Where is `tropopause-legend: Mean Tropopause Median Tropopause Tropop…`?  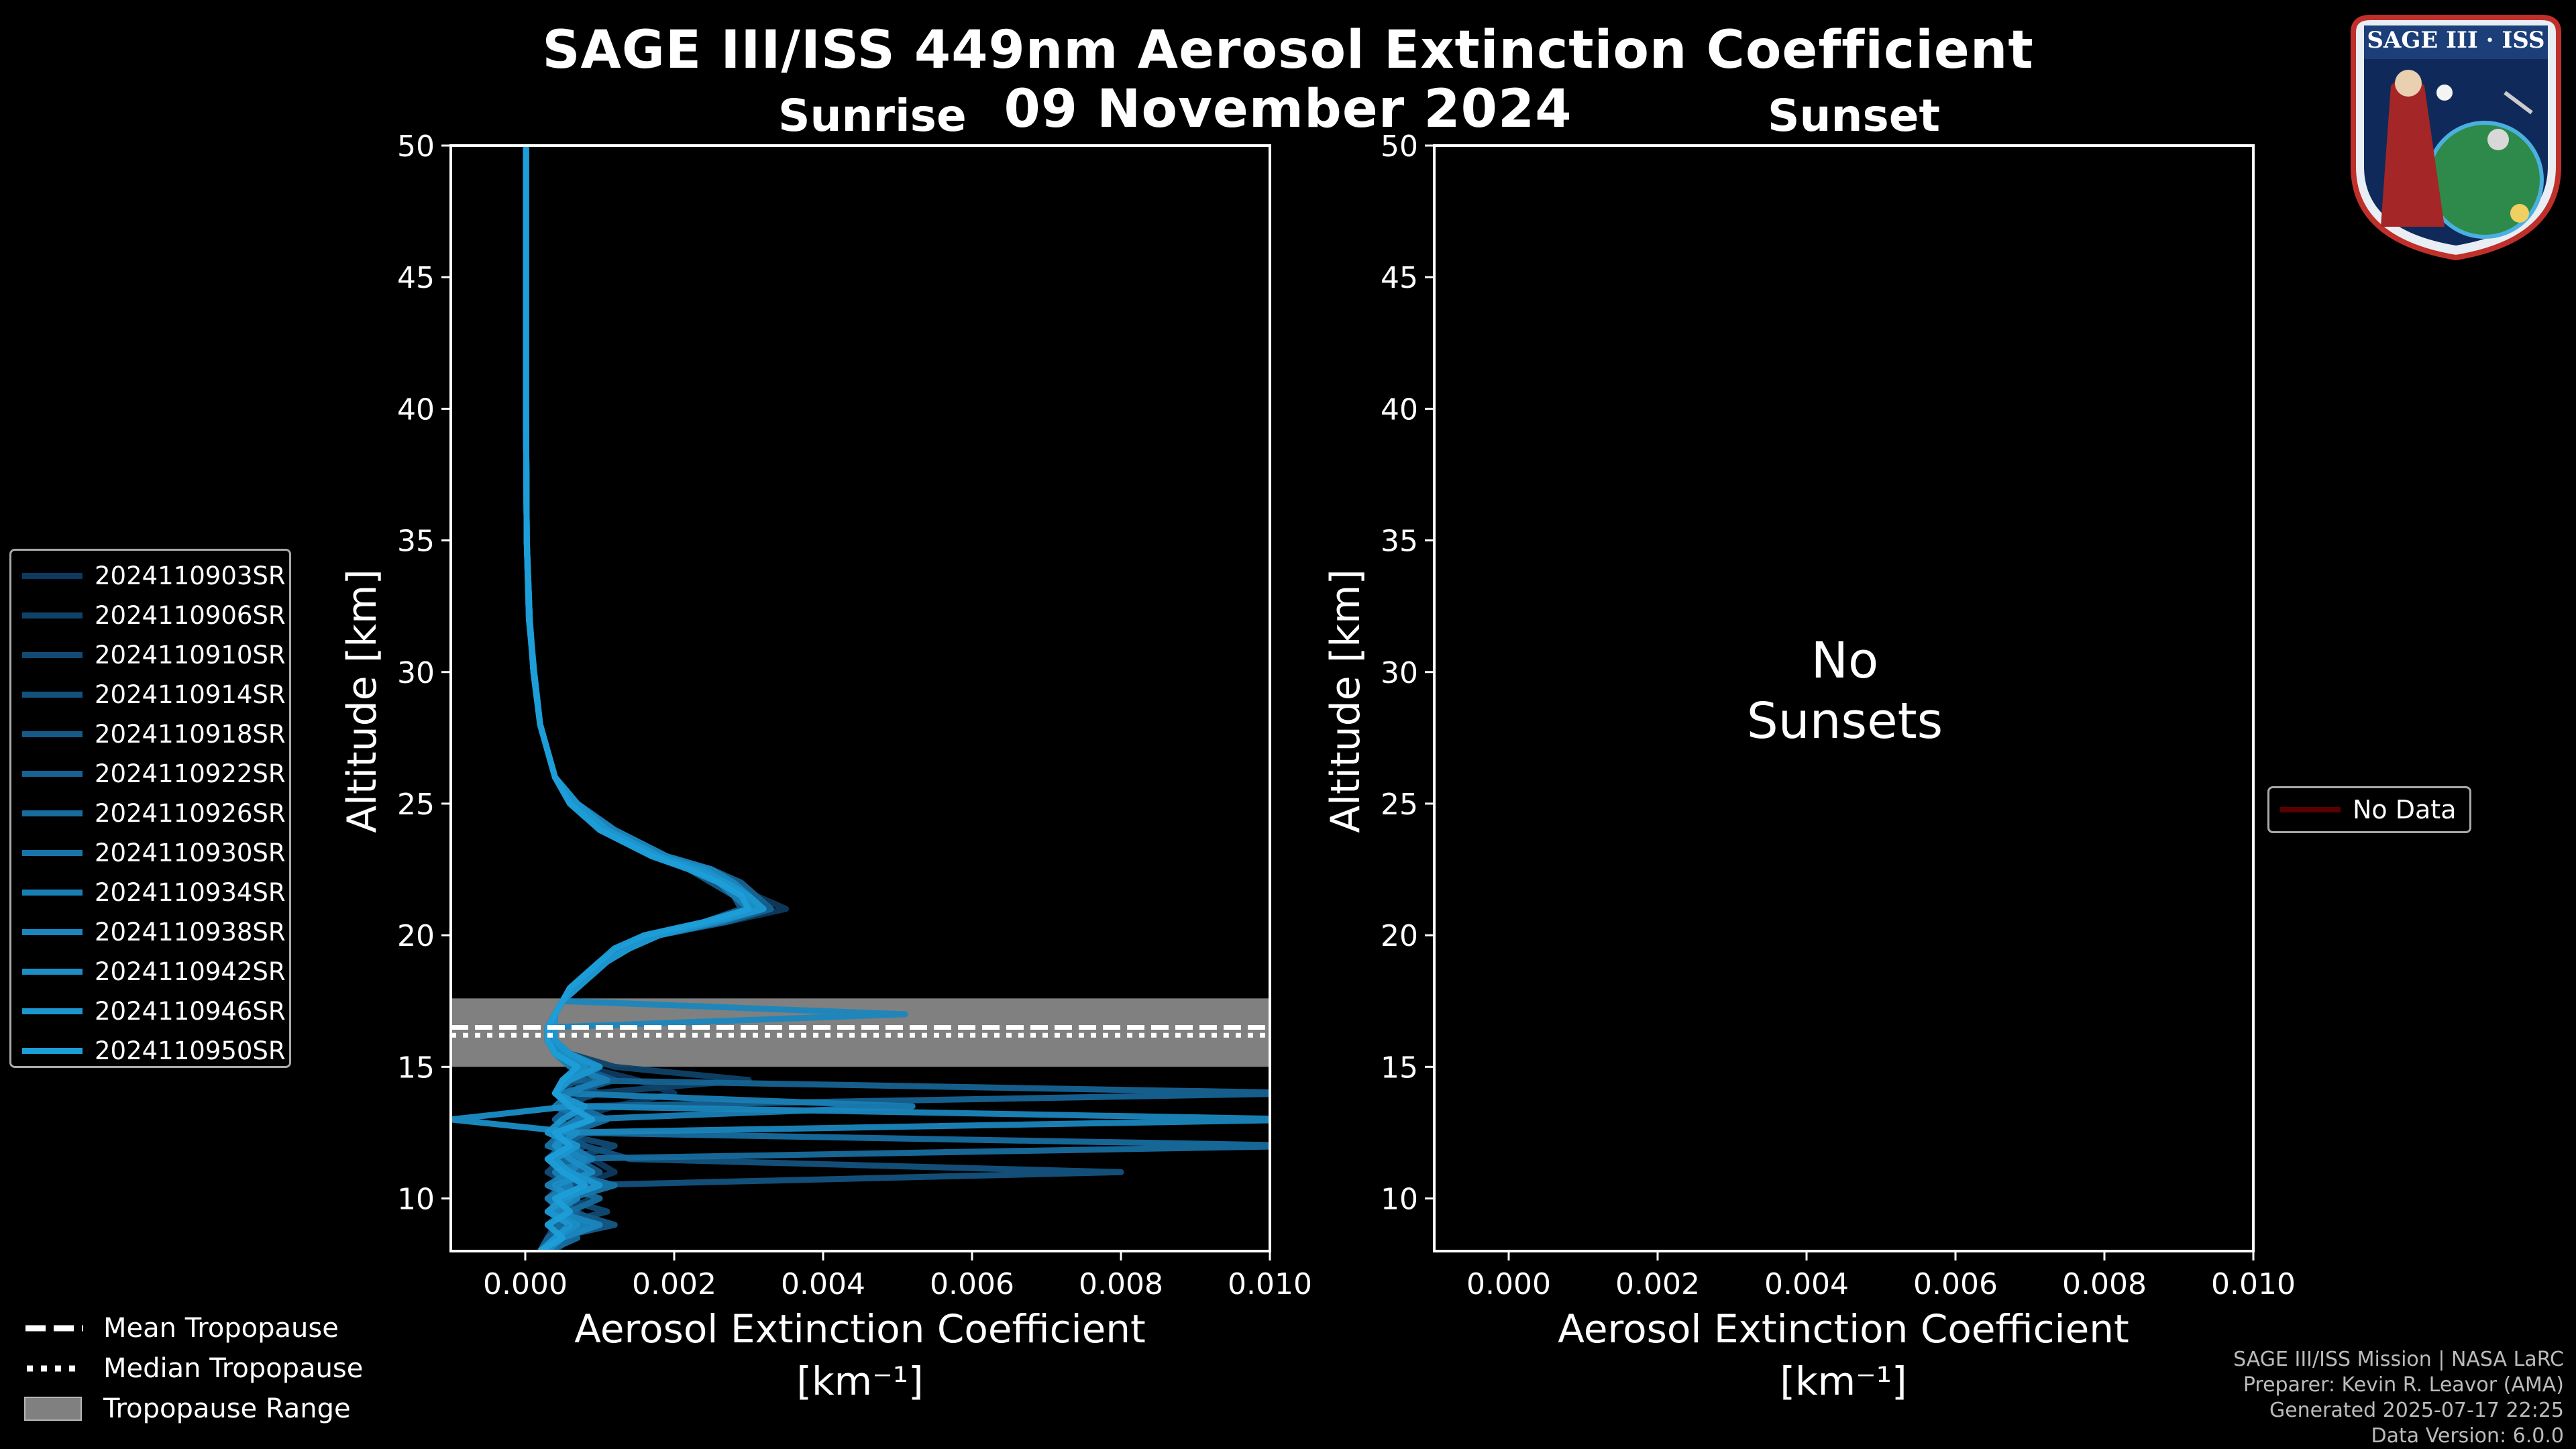
tropopause-legend: Mean Tropopause Median Tropopause Tropop… is located at coordinates (193, 1368).